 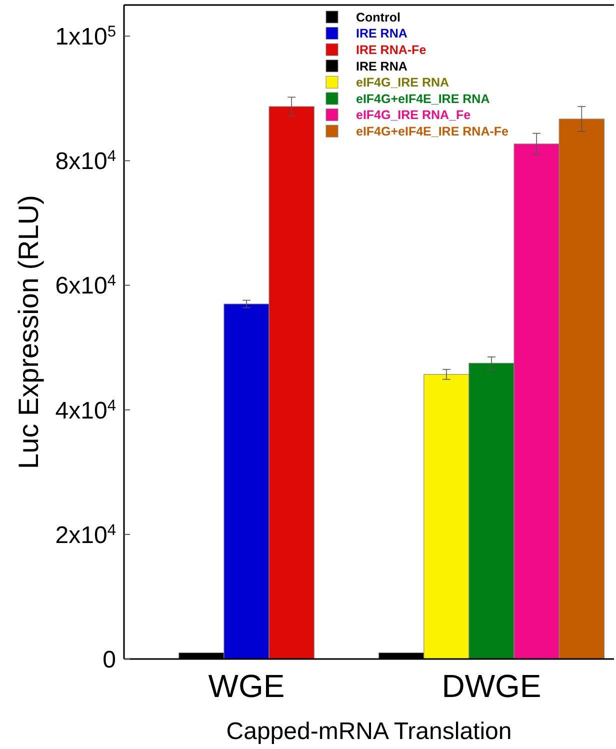 I want to click on y-axis-title: Luc Expression (RLU), so click(x=28, y=332).